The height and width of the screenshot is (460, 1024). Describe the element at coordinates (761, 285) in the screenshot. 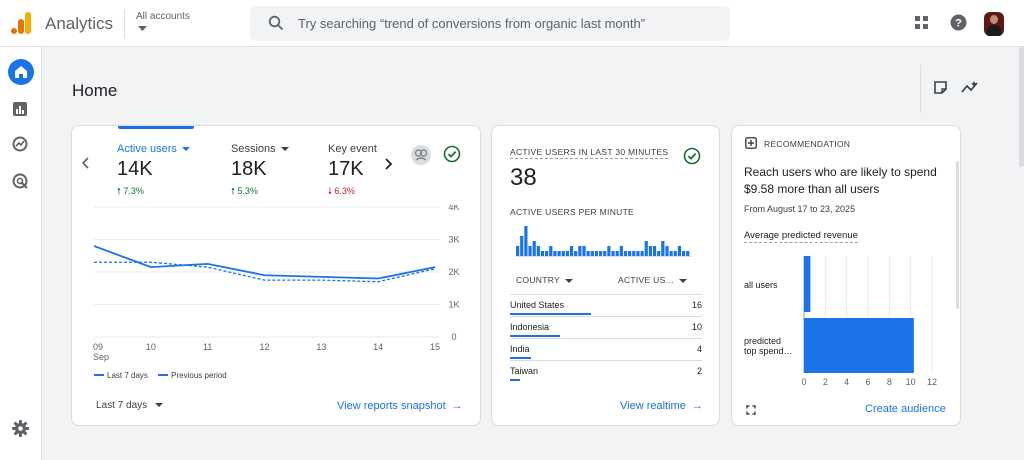

I see `bar-label: all users` at that location.